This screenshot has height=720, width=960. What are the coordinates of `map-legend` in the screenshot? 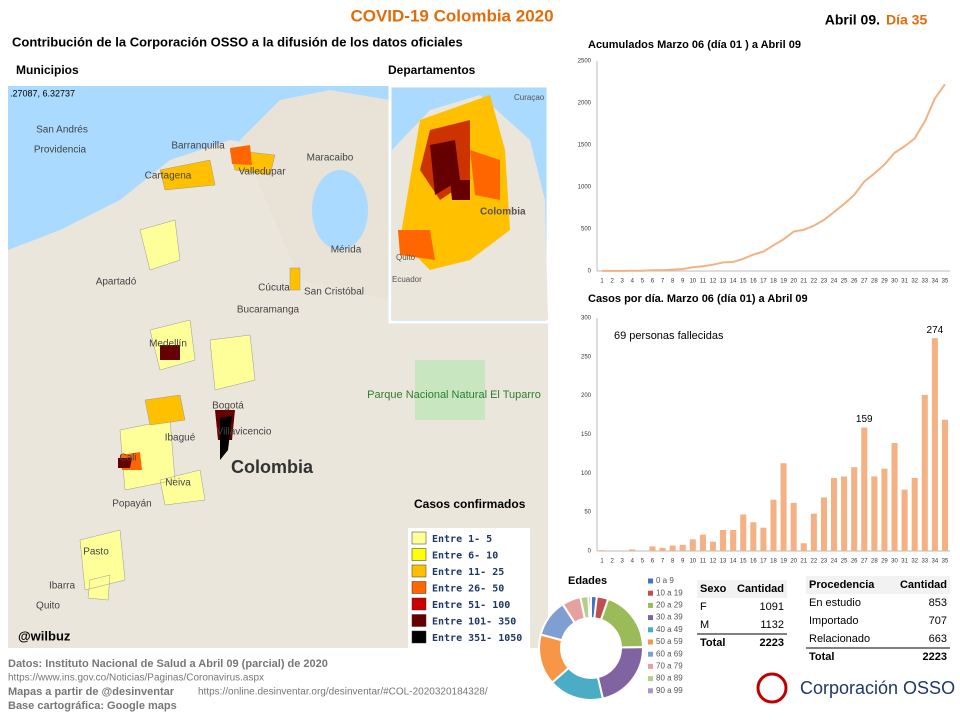 It's located at (469, 588).